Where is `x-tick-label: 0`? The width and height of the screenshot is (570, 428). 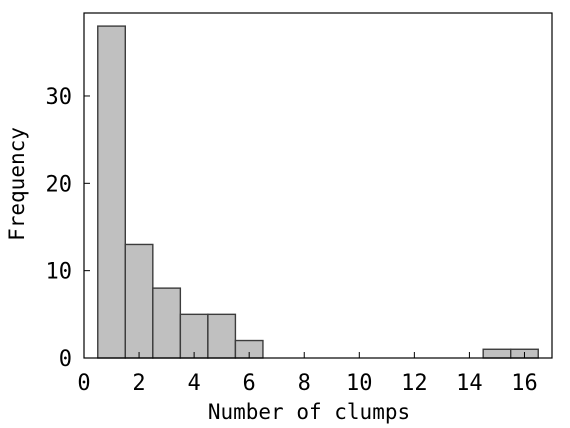
x-tick-label: 0 is located at coordinates (83, 383).